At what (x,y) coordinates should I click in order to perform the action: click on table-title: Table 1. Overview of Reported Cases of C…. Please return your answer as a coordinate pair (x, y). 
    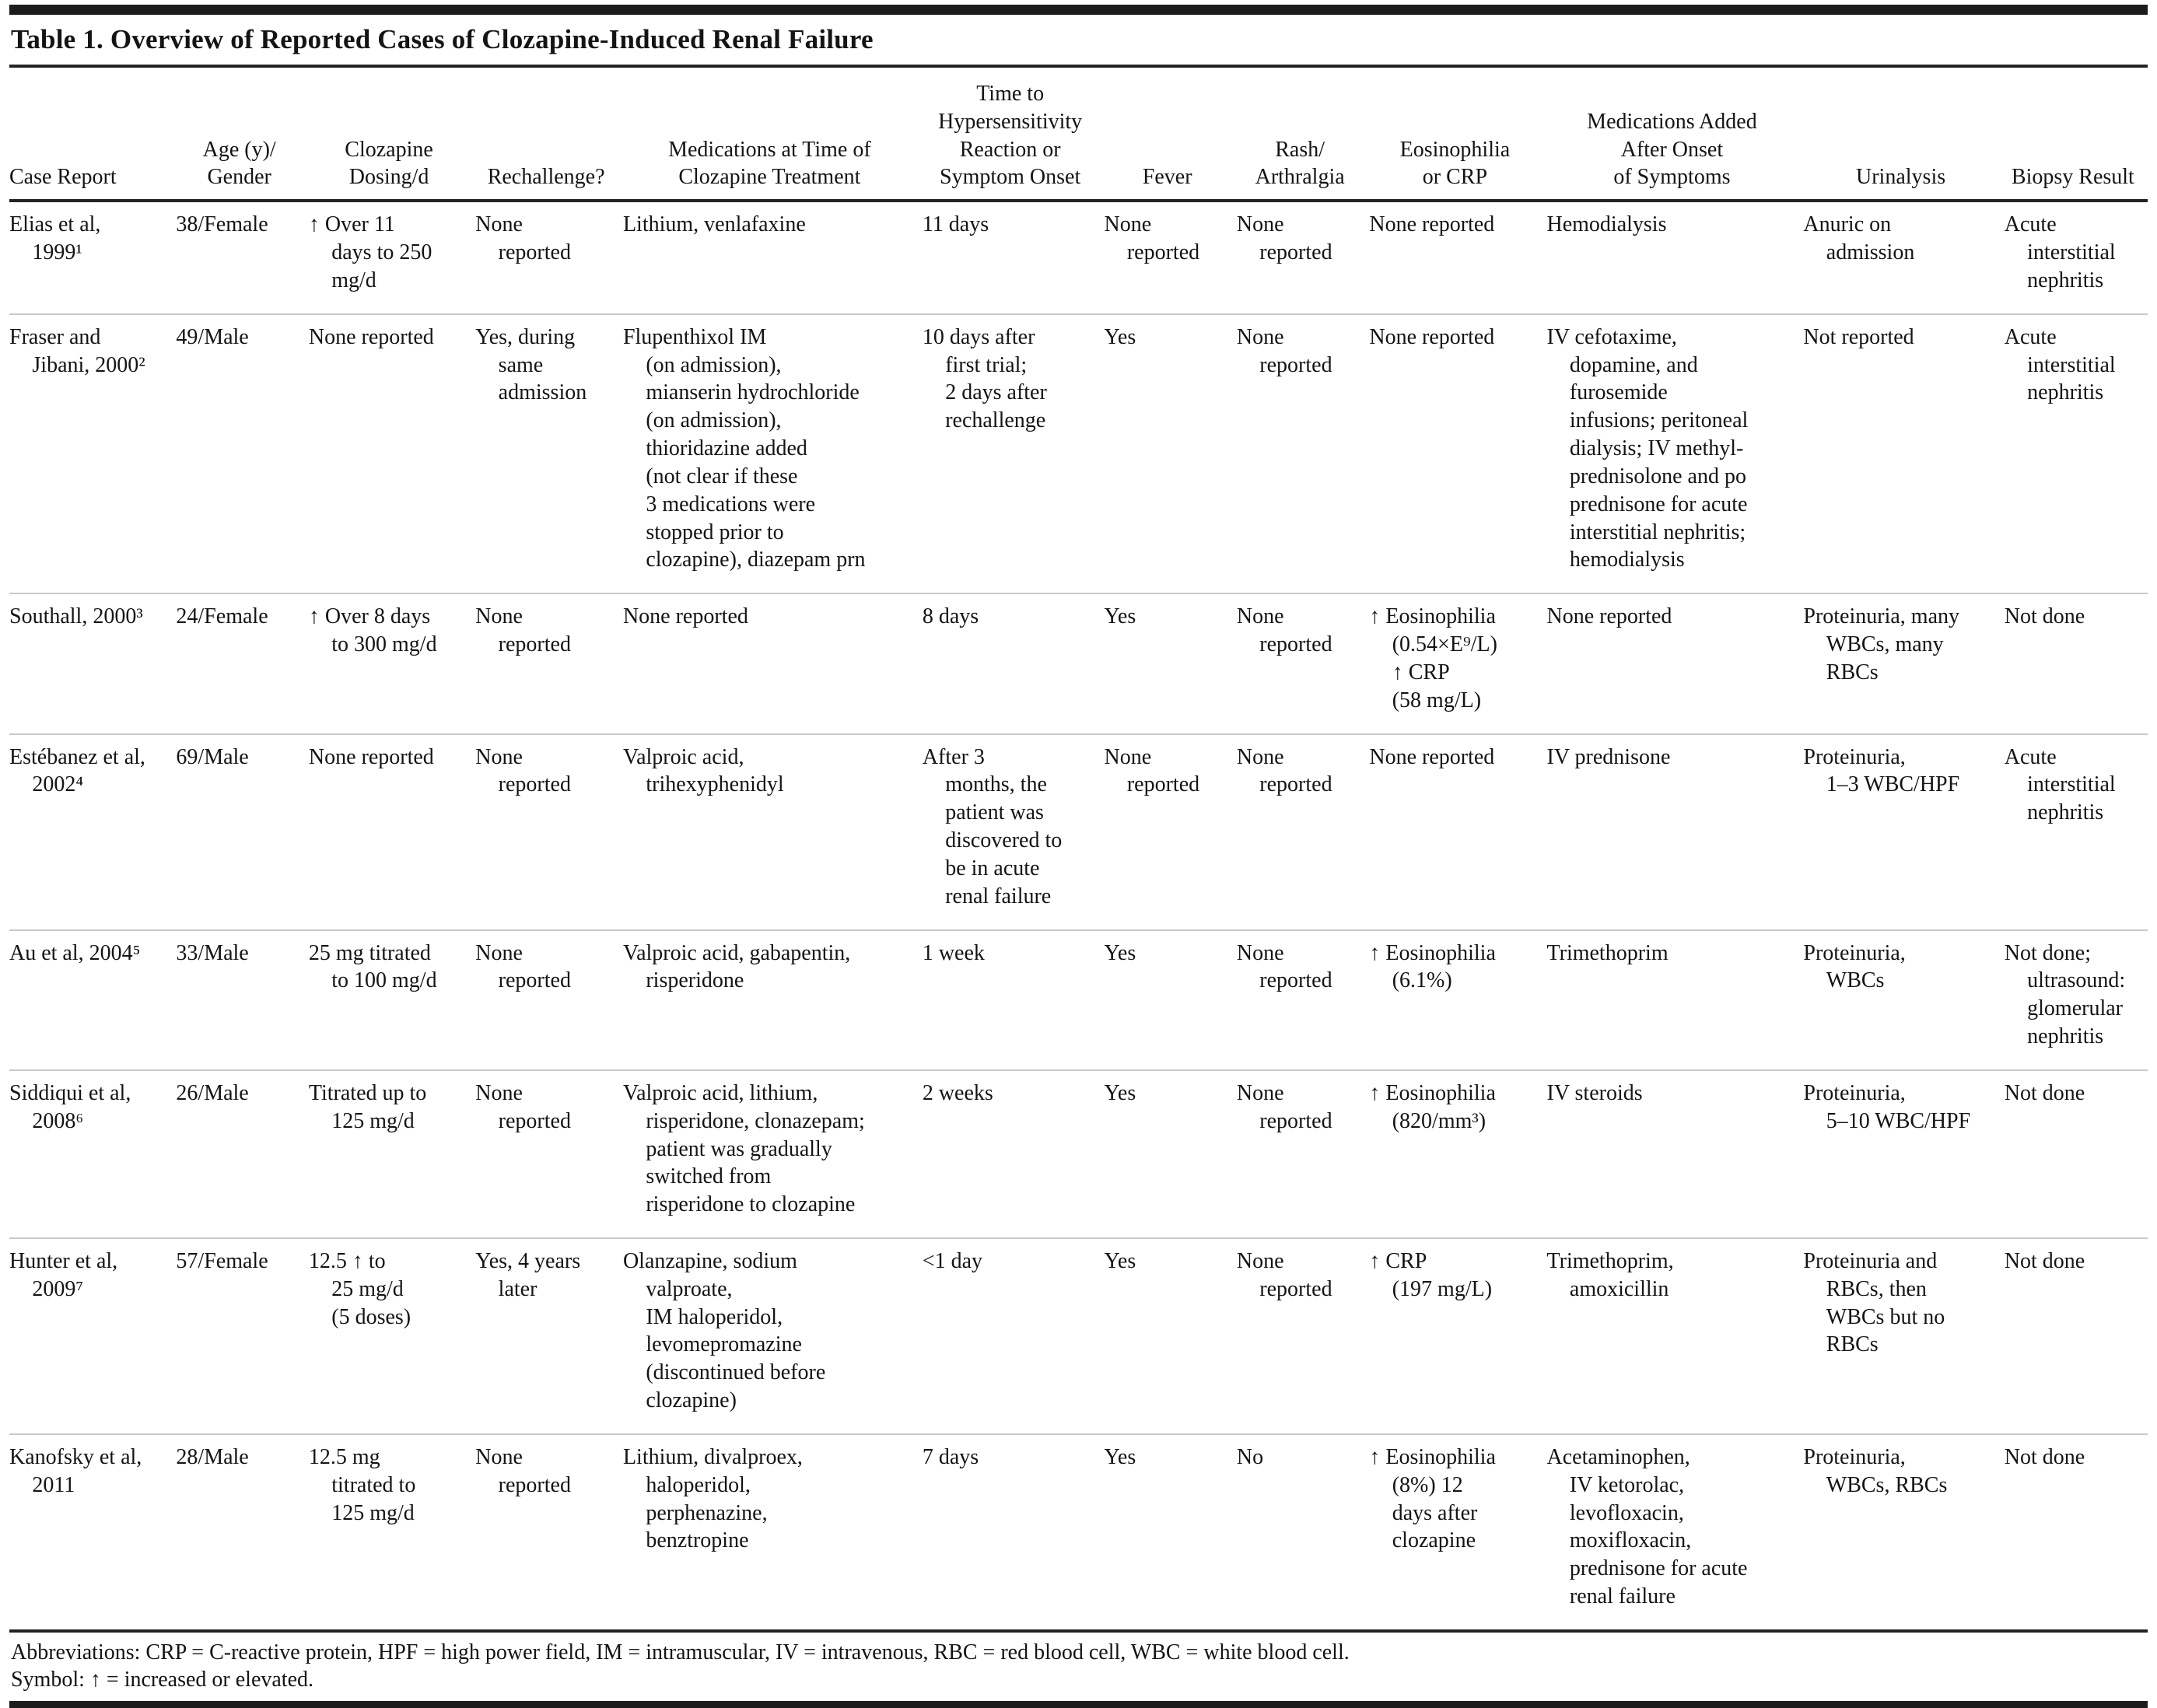
    Looking at the image, I should click on (1078, 42).